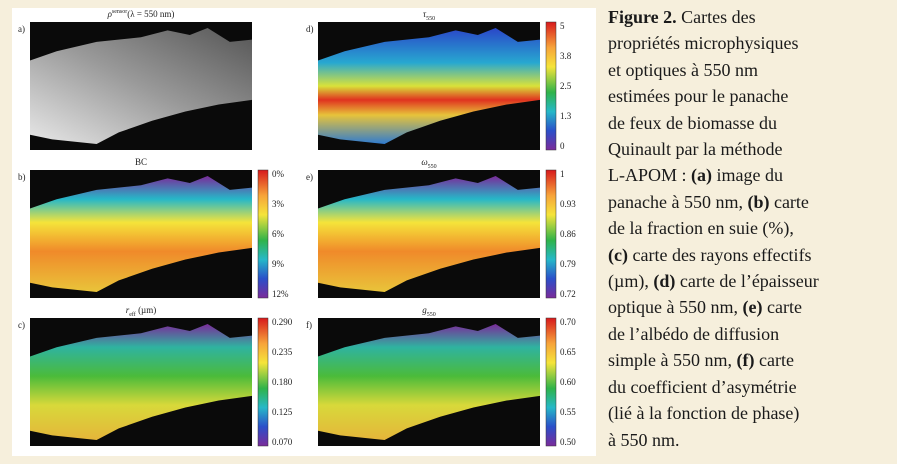 This screenshot has height=464, width=897. I want to click on colorbar-label: 2.5, so click(566, 86).